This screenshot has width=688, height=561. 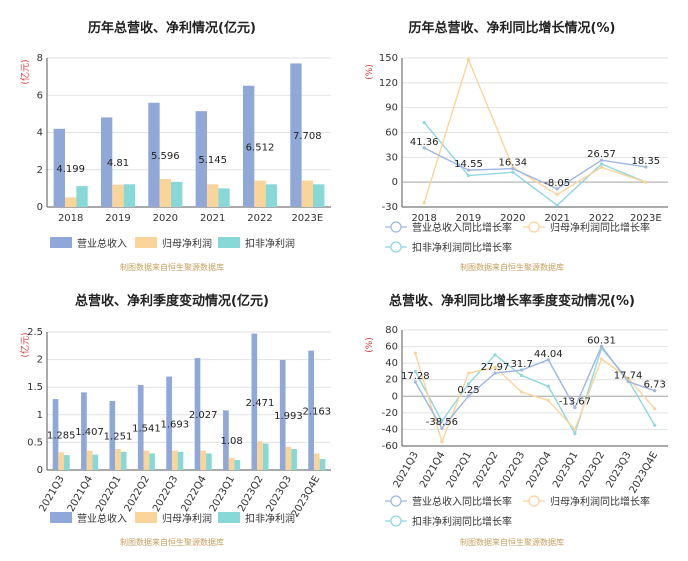 I want to click on data-label: 17.74, so click(x=628, y=376).